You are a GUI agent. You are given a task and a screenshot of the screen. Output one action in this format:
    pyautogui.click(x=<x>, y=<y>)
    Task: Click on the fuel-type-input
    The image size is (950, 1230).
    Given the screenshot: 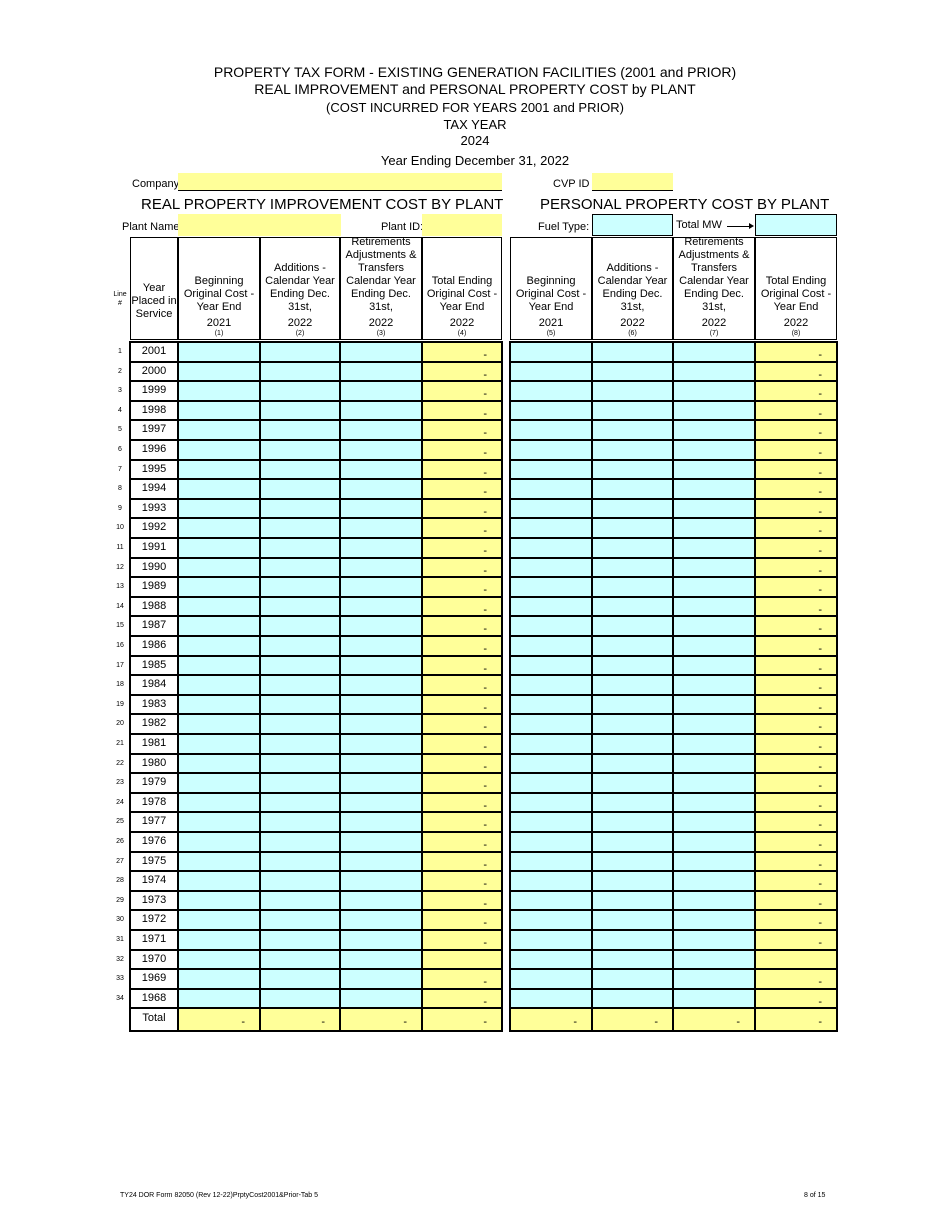 What is the action you would take?
    pyautogui.click(x=632, y=225)
    